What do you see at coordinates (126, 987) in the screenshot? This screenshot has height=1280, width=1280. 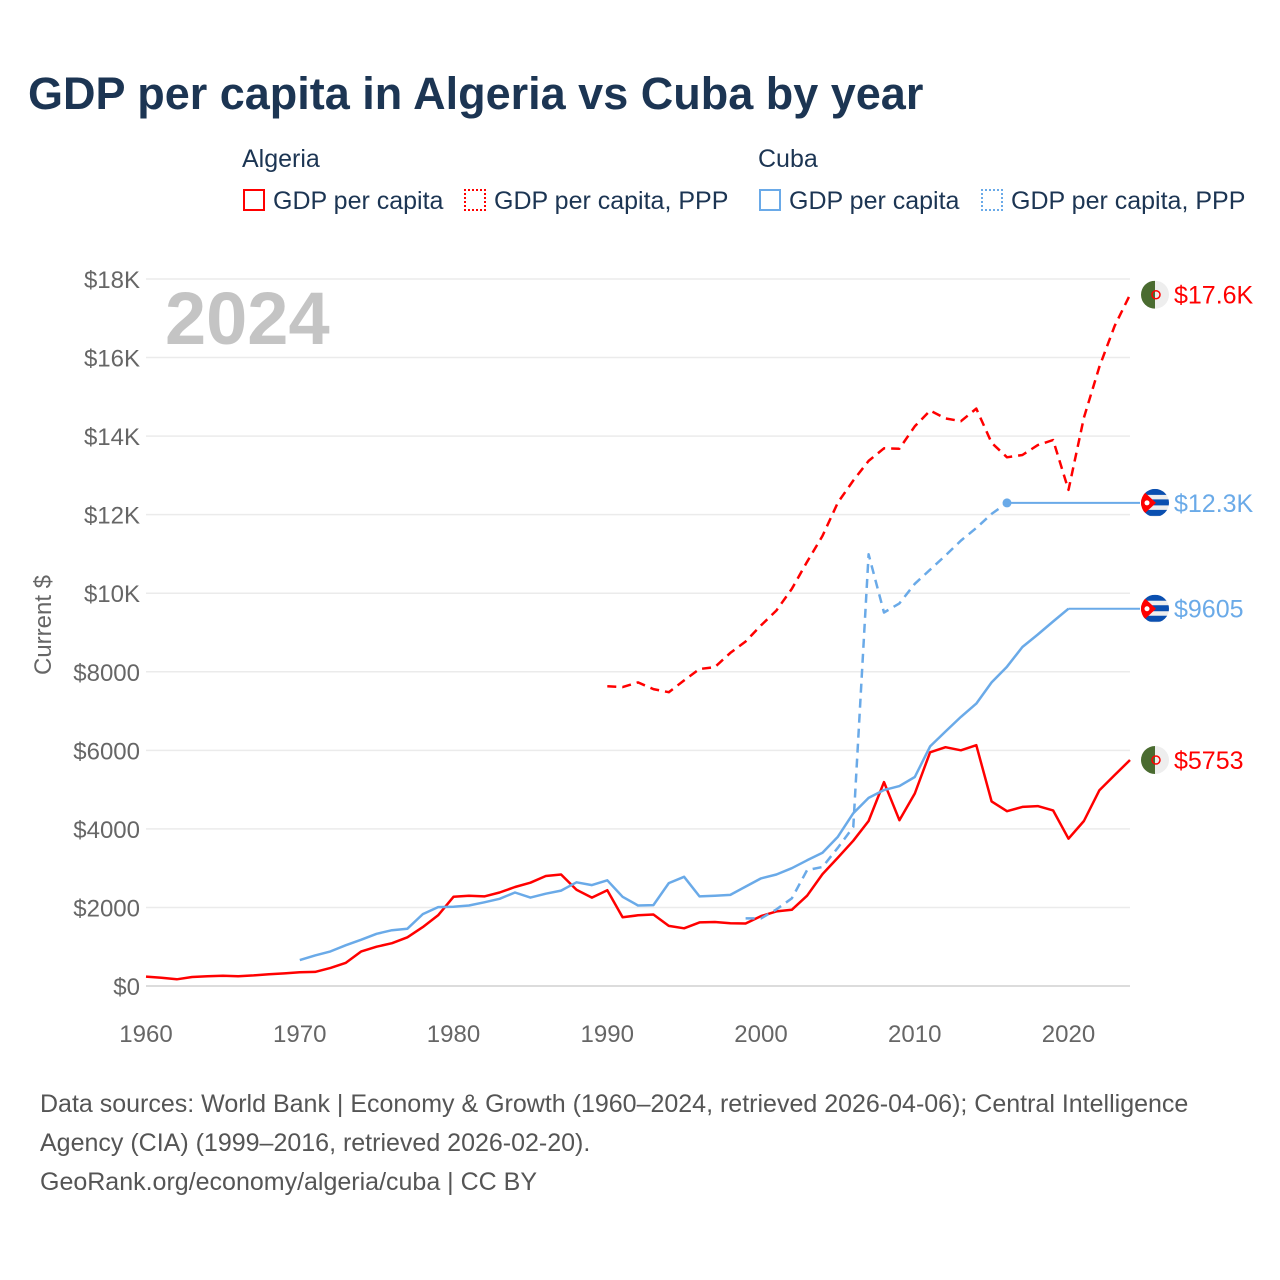 I see `y-tick-label: $0` at bounding box center [126, 987].